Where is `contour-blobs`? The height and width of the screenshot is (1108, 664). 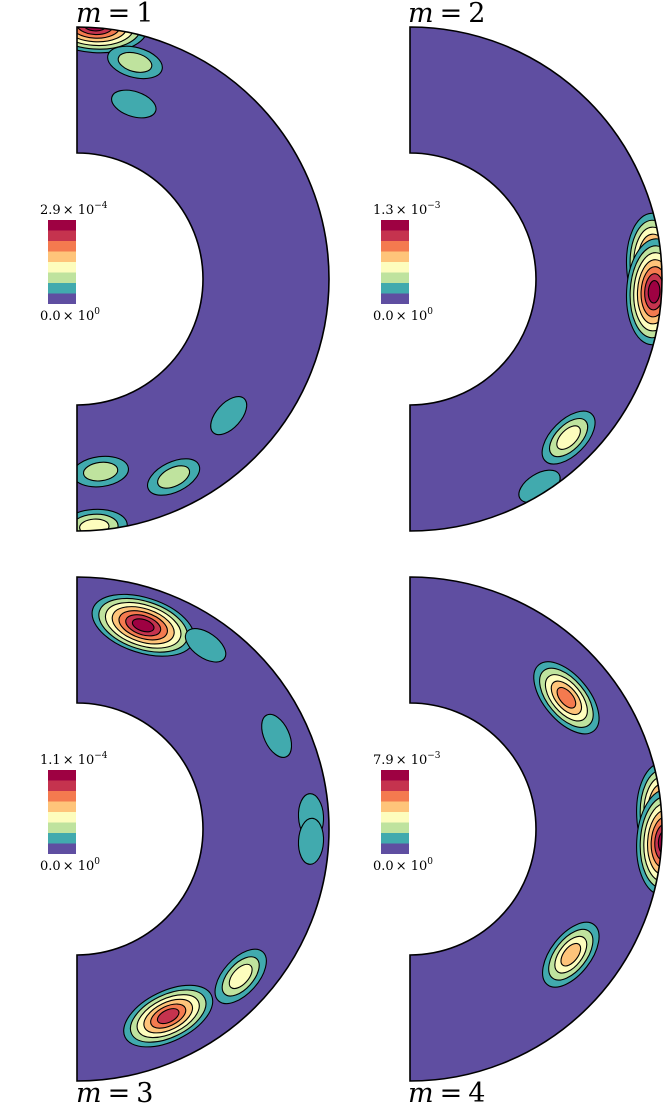
contour-blobs is located at coordinates (162, 279).